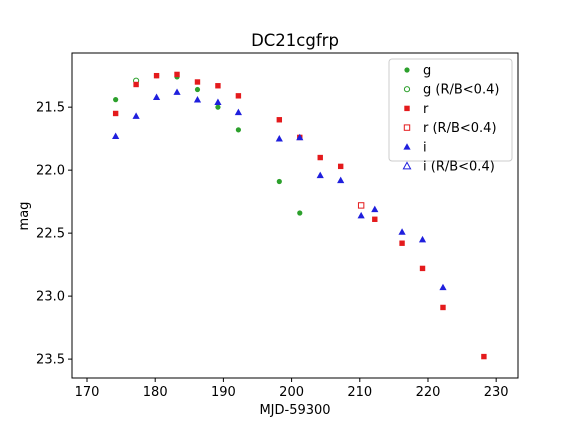 This screenshot has width=576, height=432. I want to click on legend-box, so click(450, 110).